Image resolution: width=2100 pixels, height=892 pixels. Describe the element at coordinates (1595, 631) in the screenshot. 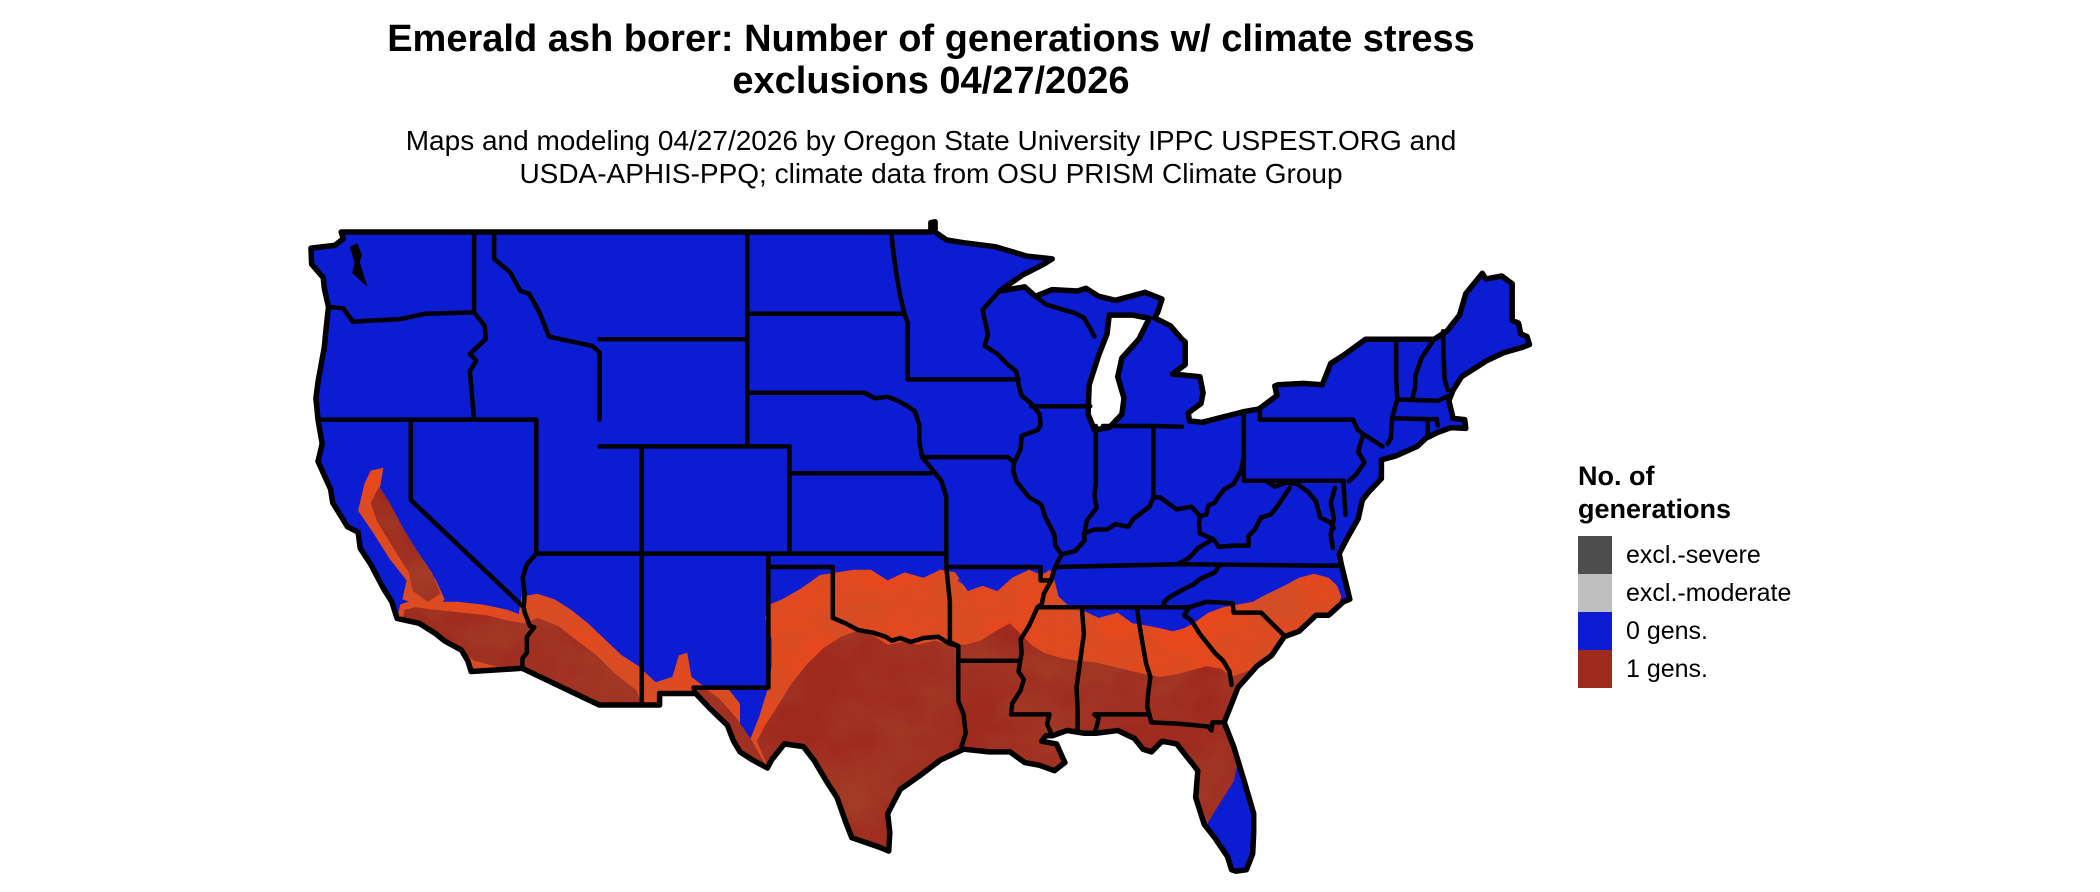

I see `legend-swatch-0-gens` at that location.